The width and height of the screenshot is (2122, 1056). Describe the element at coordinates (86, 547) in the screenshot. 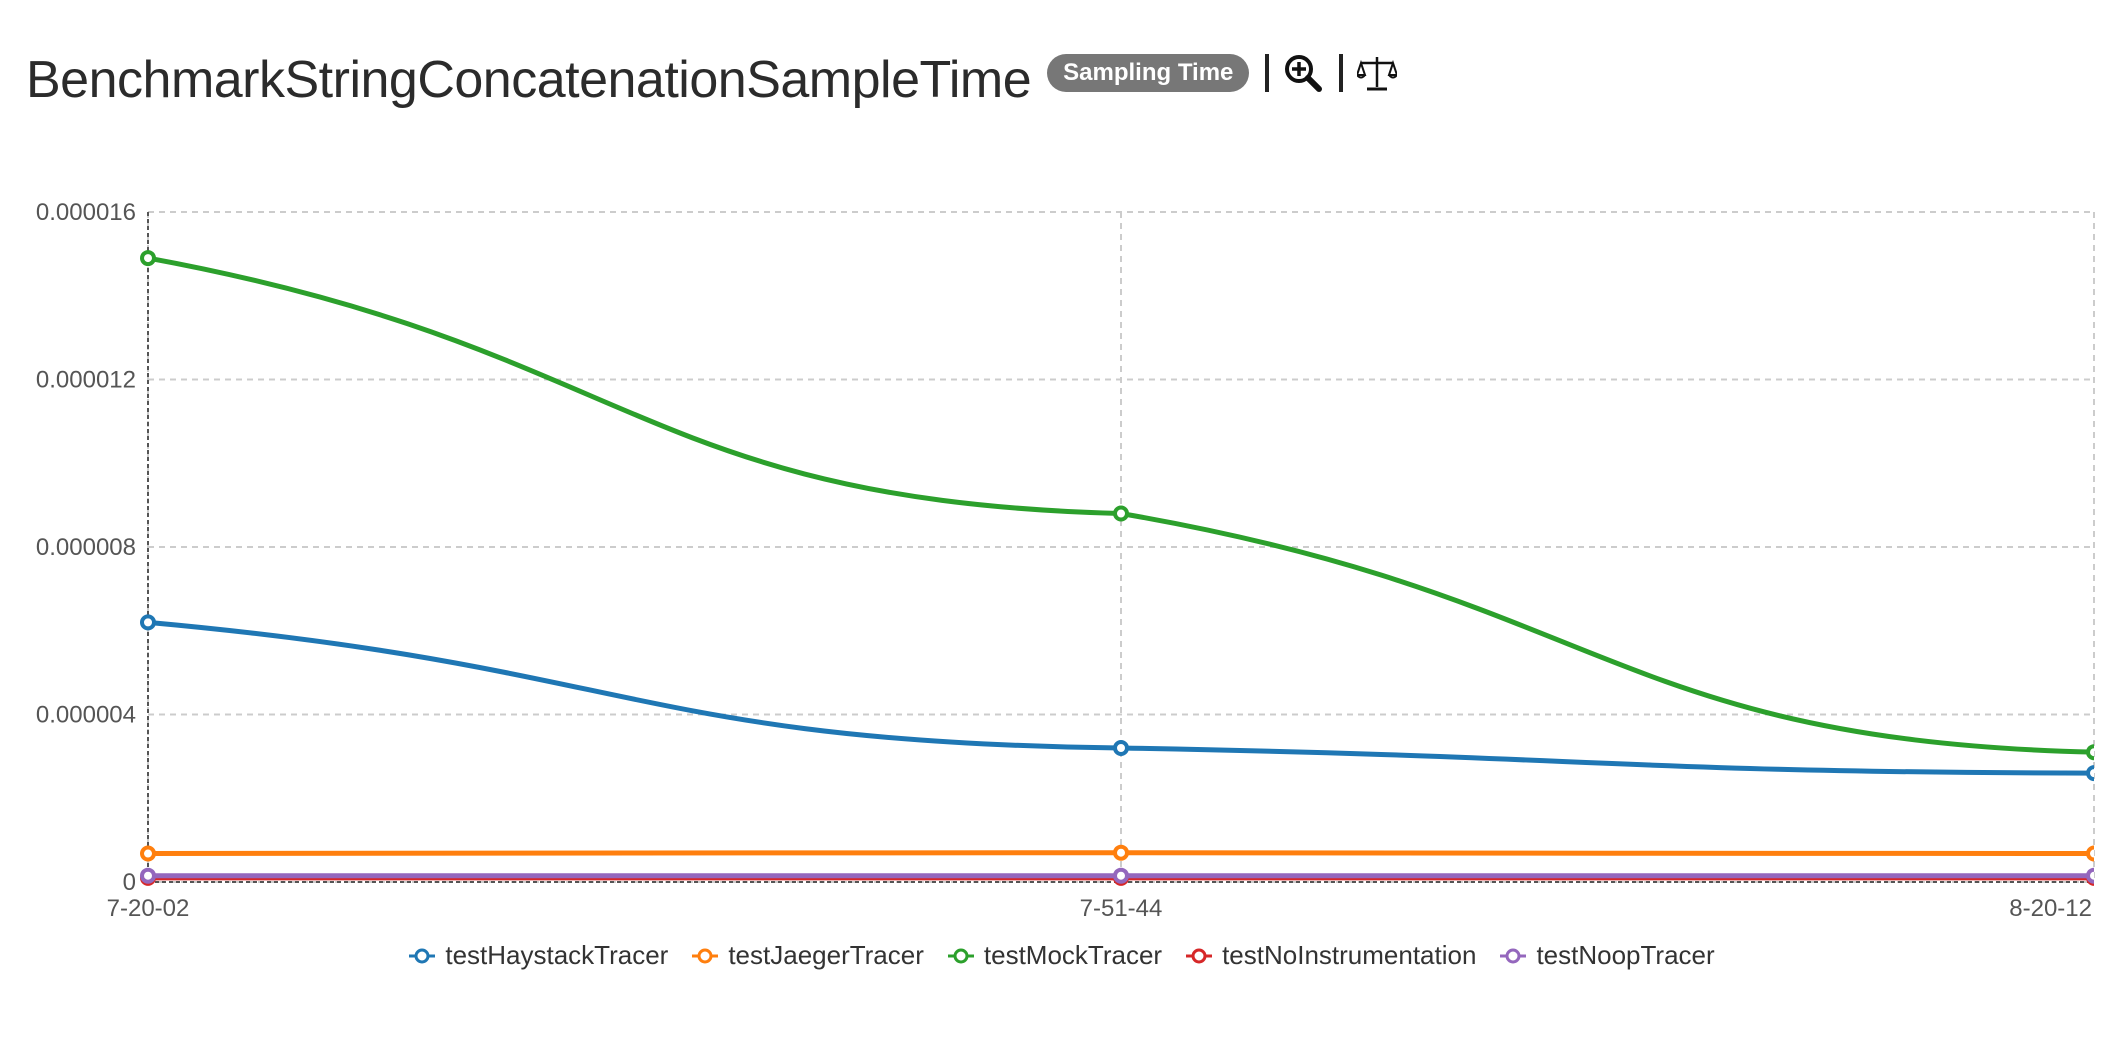

I see `y-tick-label: 0.000008` at that location.